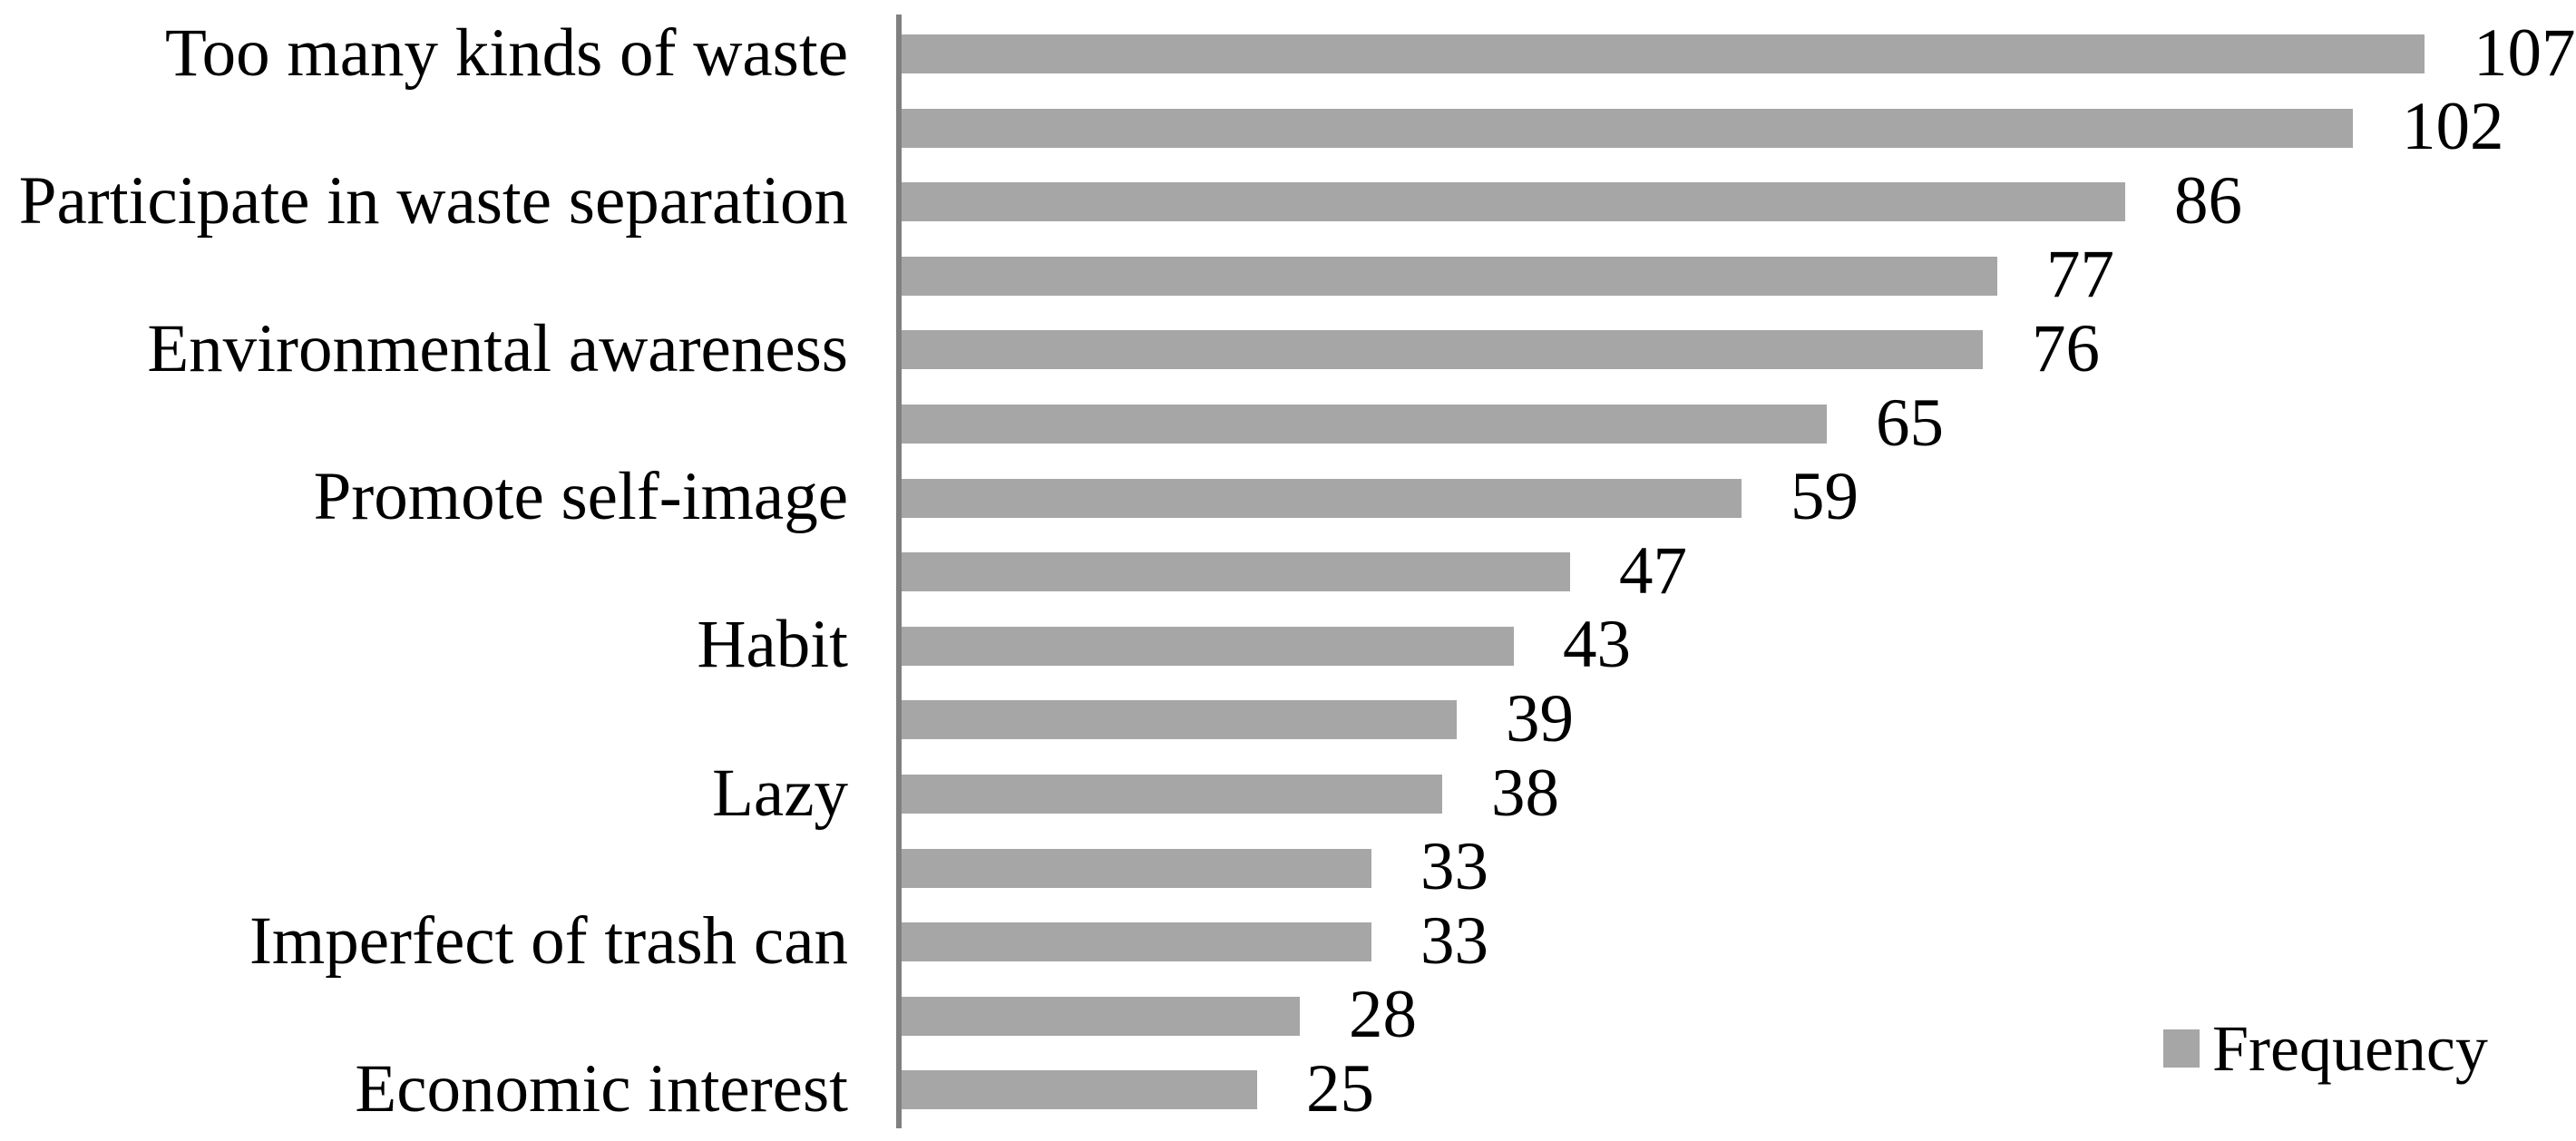 The image size is (2576, 1141). I want to click on bar-value-label: 43, so click(1597, 645).